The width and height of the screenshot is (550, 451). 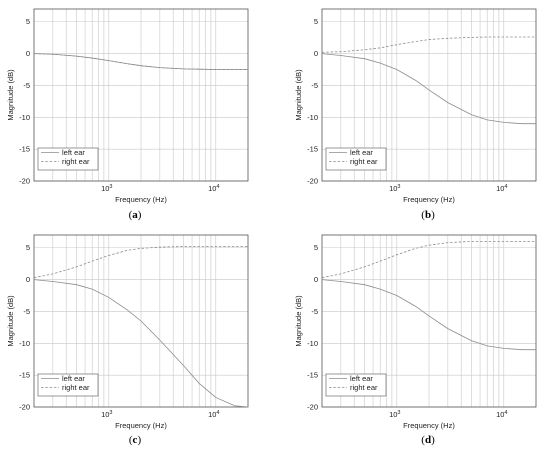 I want to click on panel-label: (b), so click(x=428, y=215).